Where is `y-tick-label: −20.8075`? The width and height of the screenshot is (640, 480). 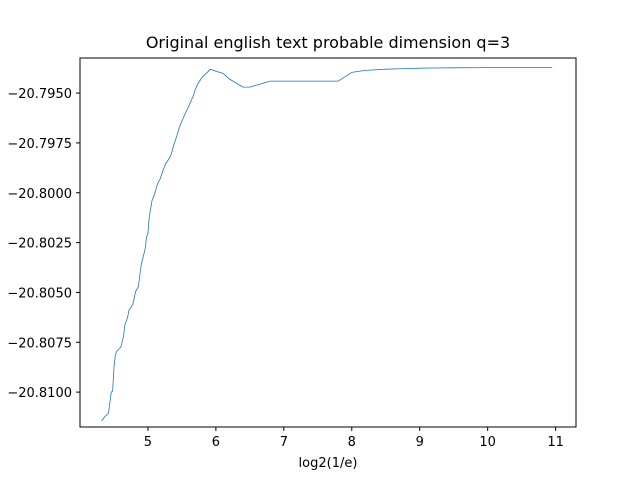
y-tick-label: −20.8075 is located at coordinates (39, 343).